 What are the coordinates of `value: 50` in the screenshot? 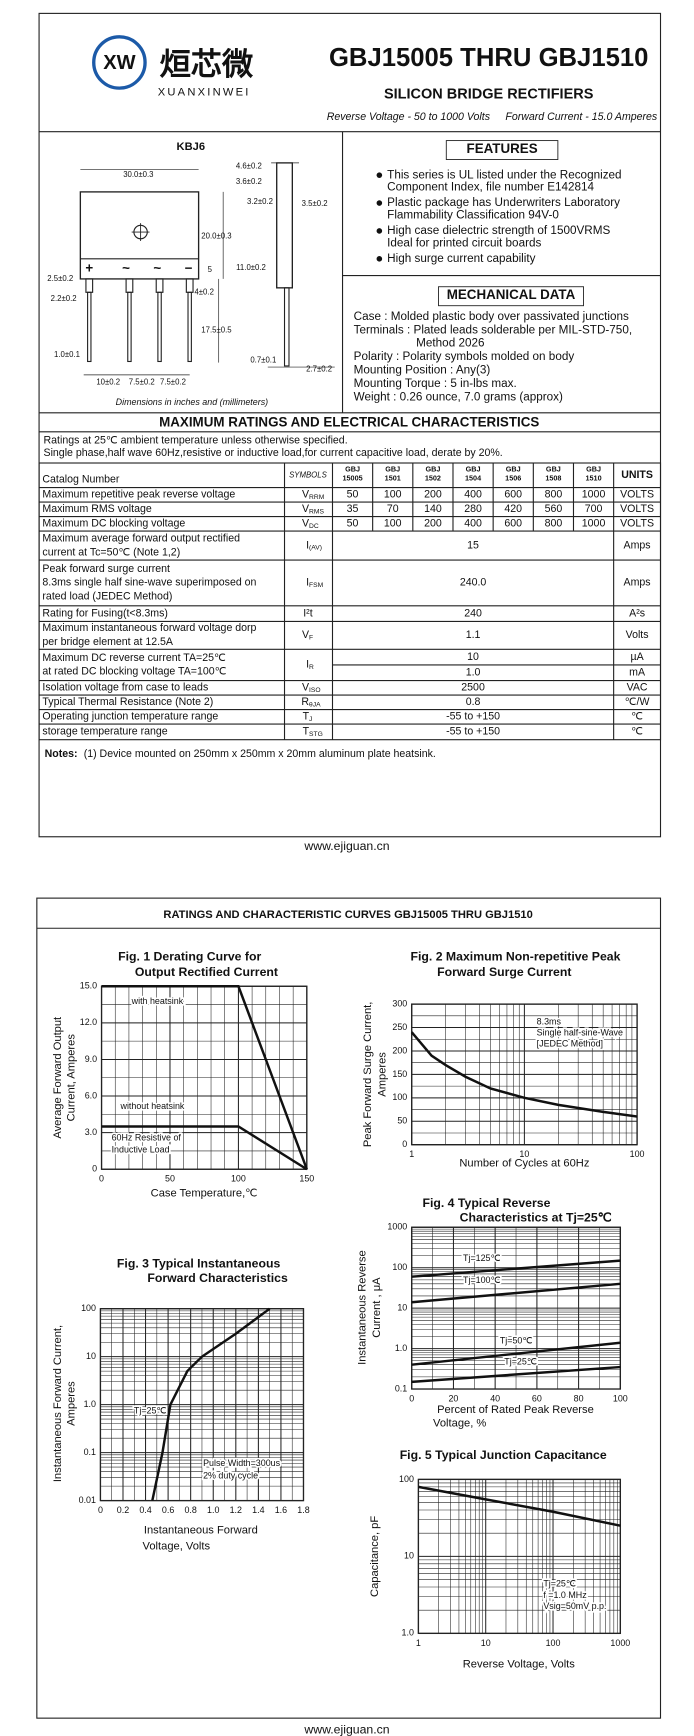 It's located at (353, 524).